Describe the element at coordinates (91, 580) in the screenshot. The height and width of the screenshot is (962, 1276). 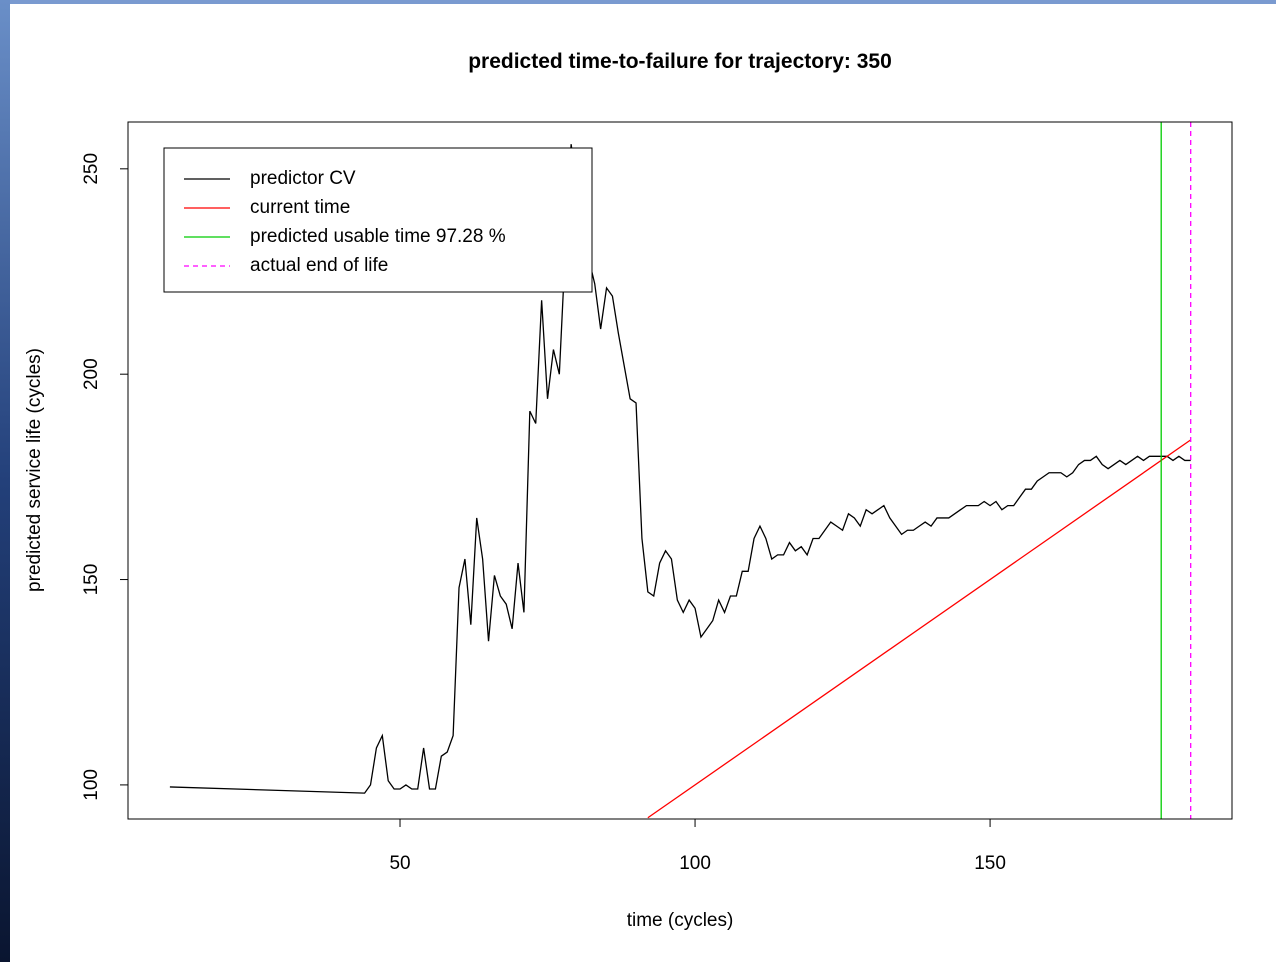
I see `y-tick-label: 150` at that location.